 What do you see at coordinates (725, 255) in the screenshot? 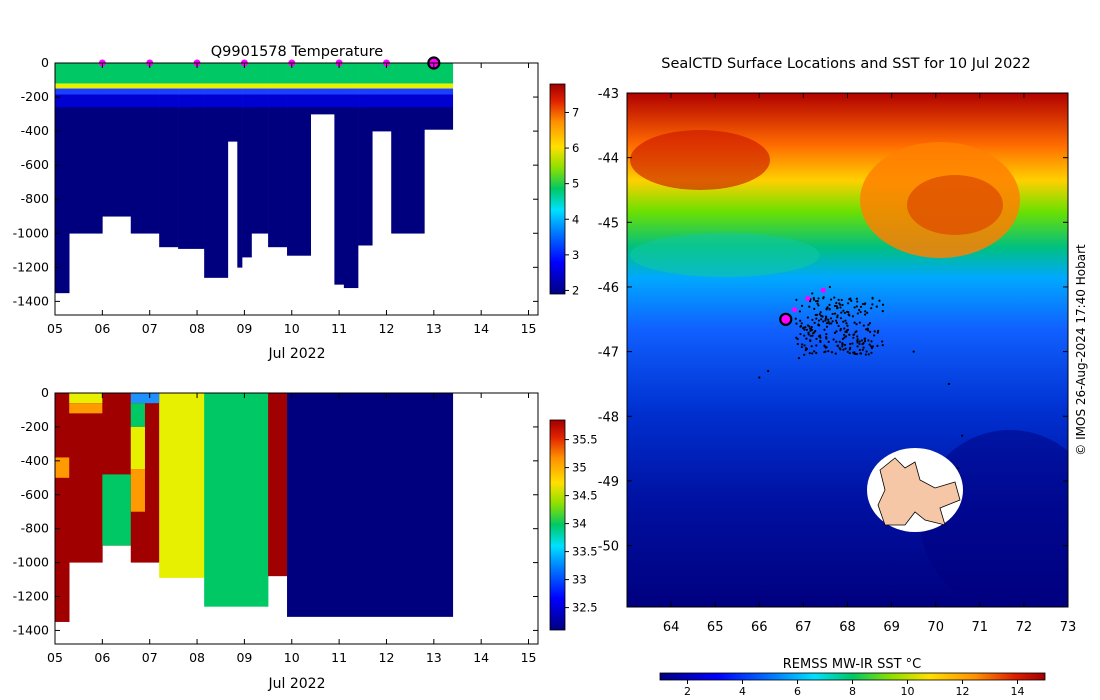
I see `front-band` at bounding box center [725, 255].